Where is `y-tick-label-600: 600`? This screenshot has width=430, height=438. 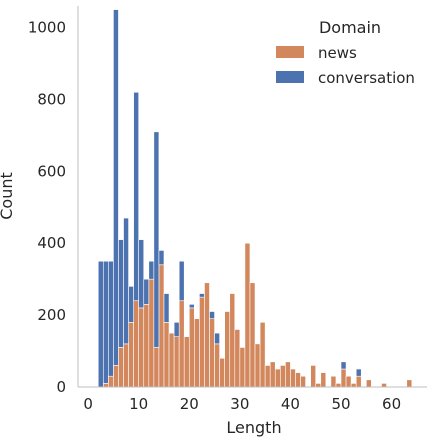 y-tick-label-600: 600 is located at coordinates (51, 171).